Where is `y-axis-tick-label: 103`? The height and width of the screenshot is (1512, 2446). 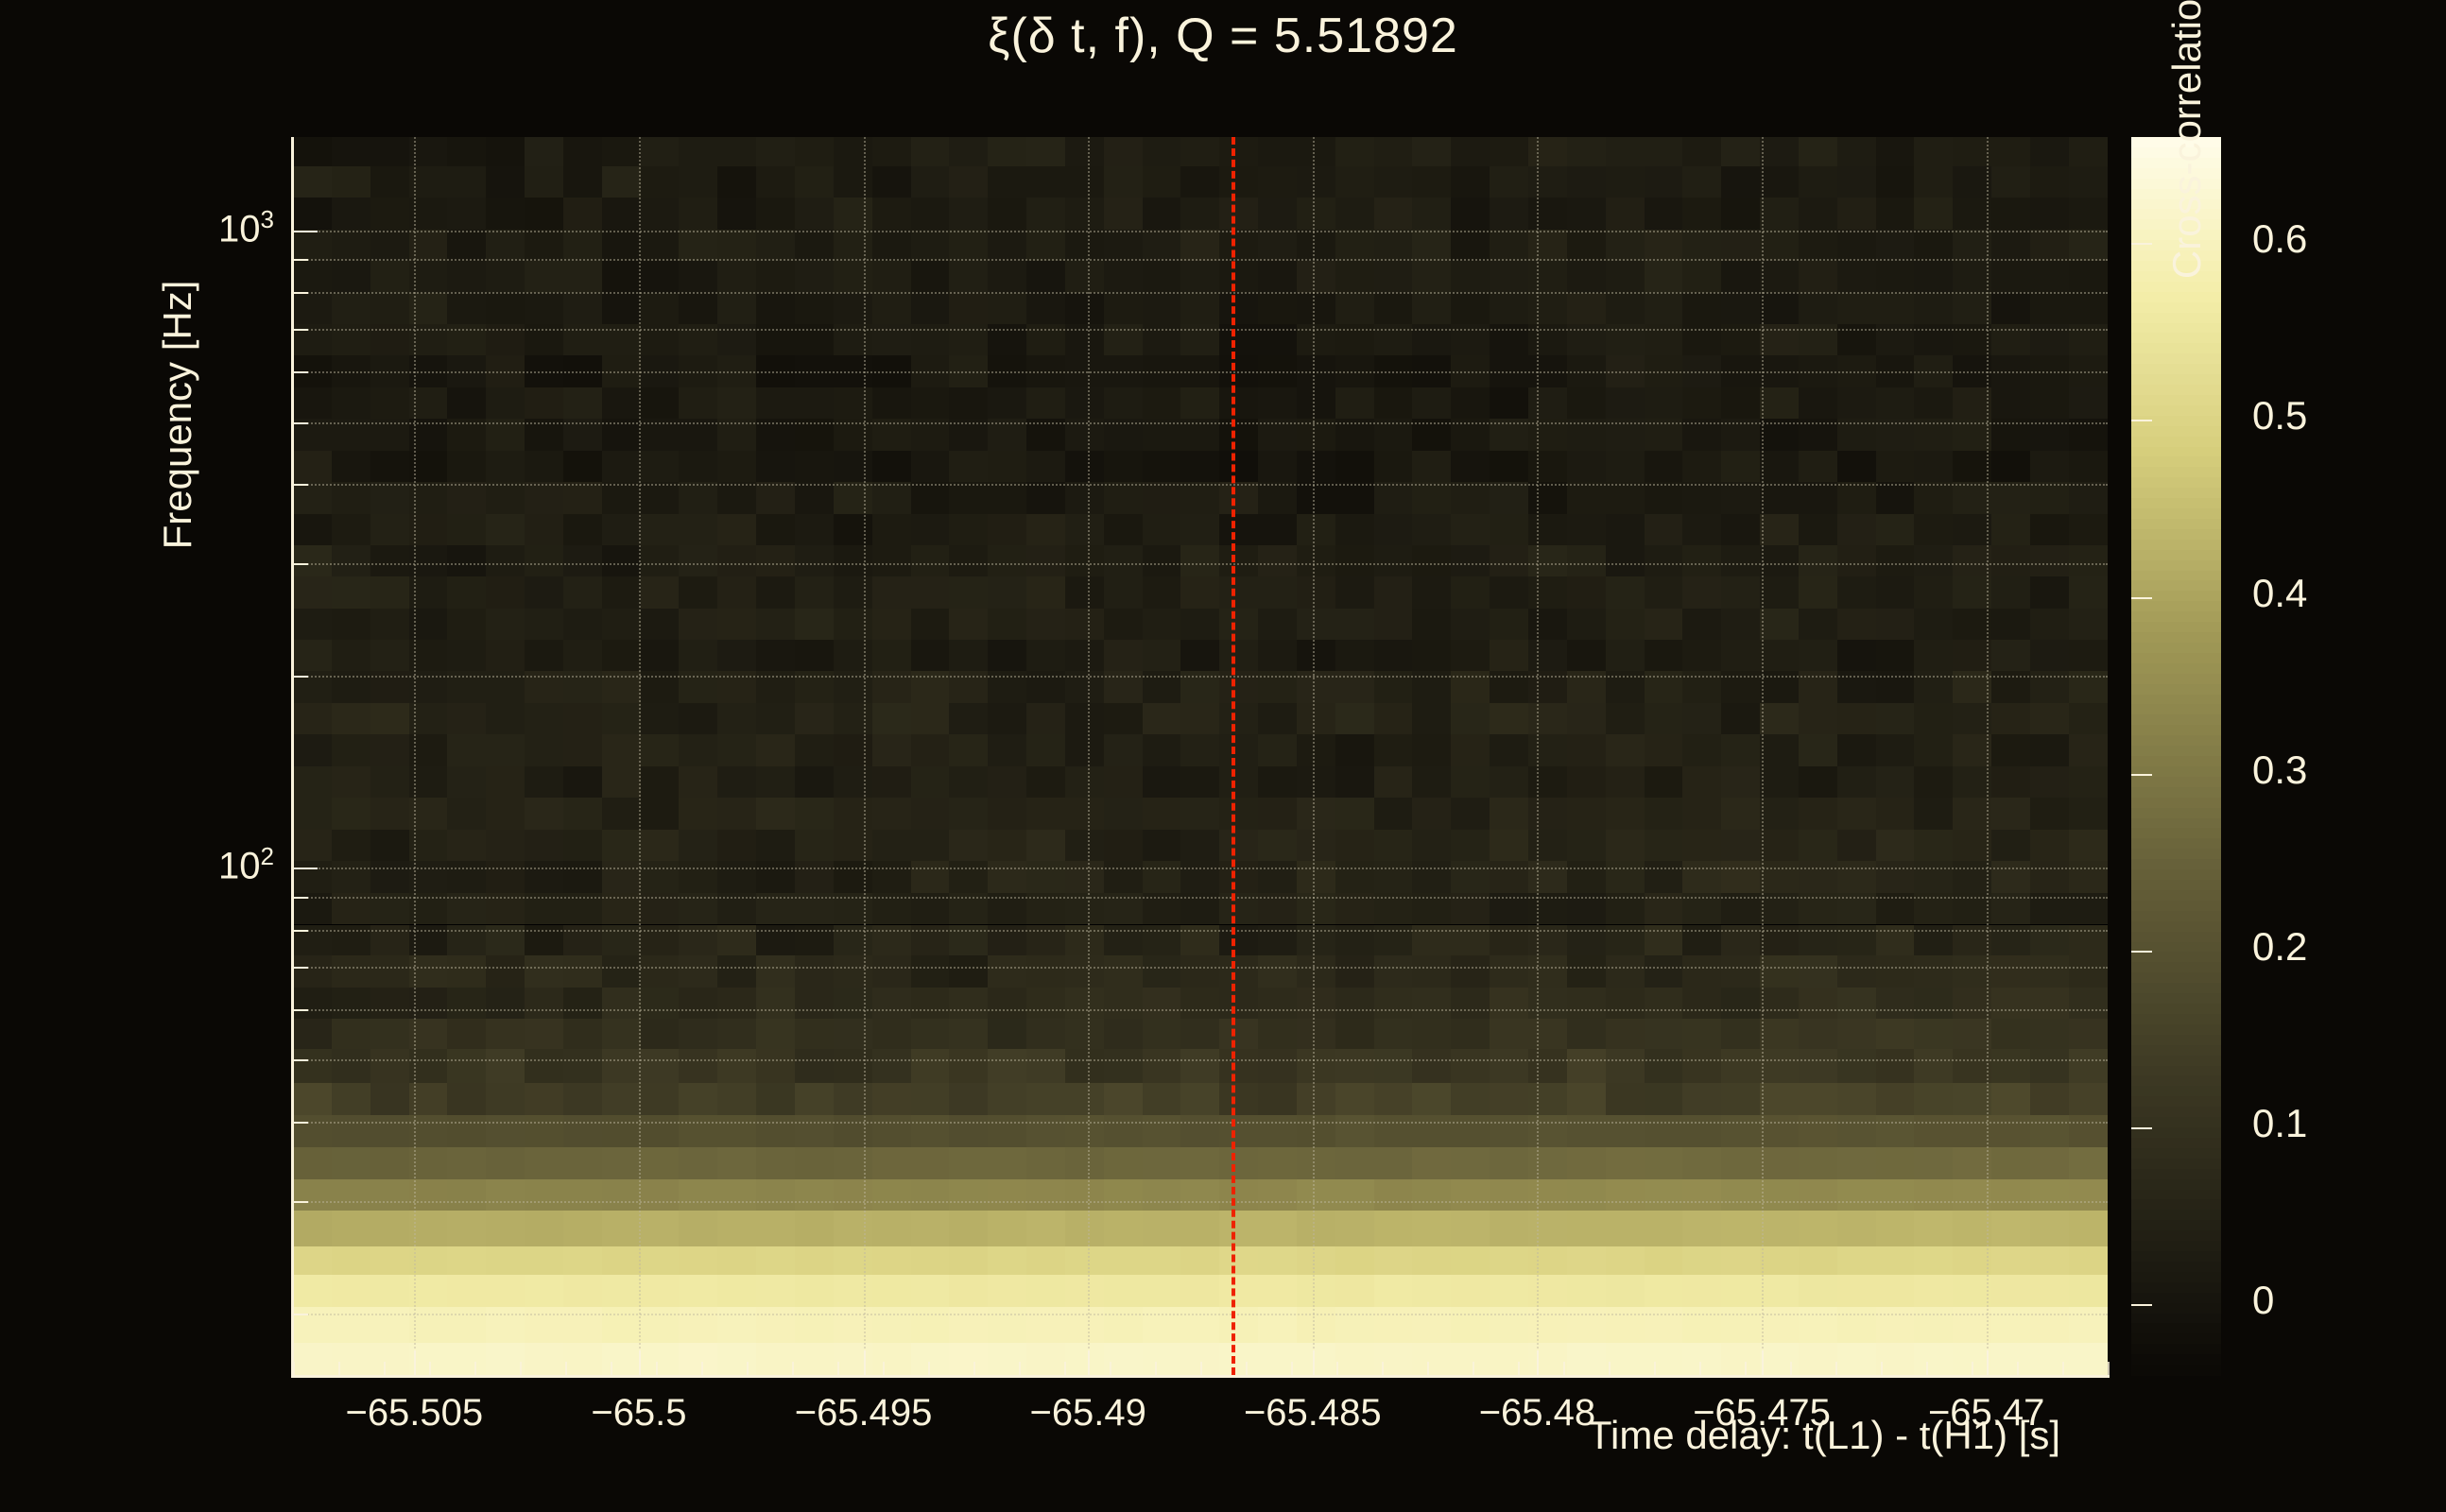
y-axis-tick-label: 103 is located at coordinates (246, 226).